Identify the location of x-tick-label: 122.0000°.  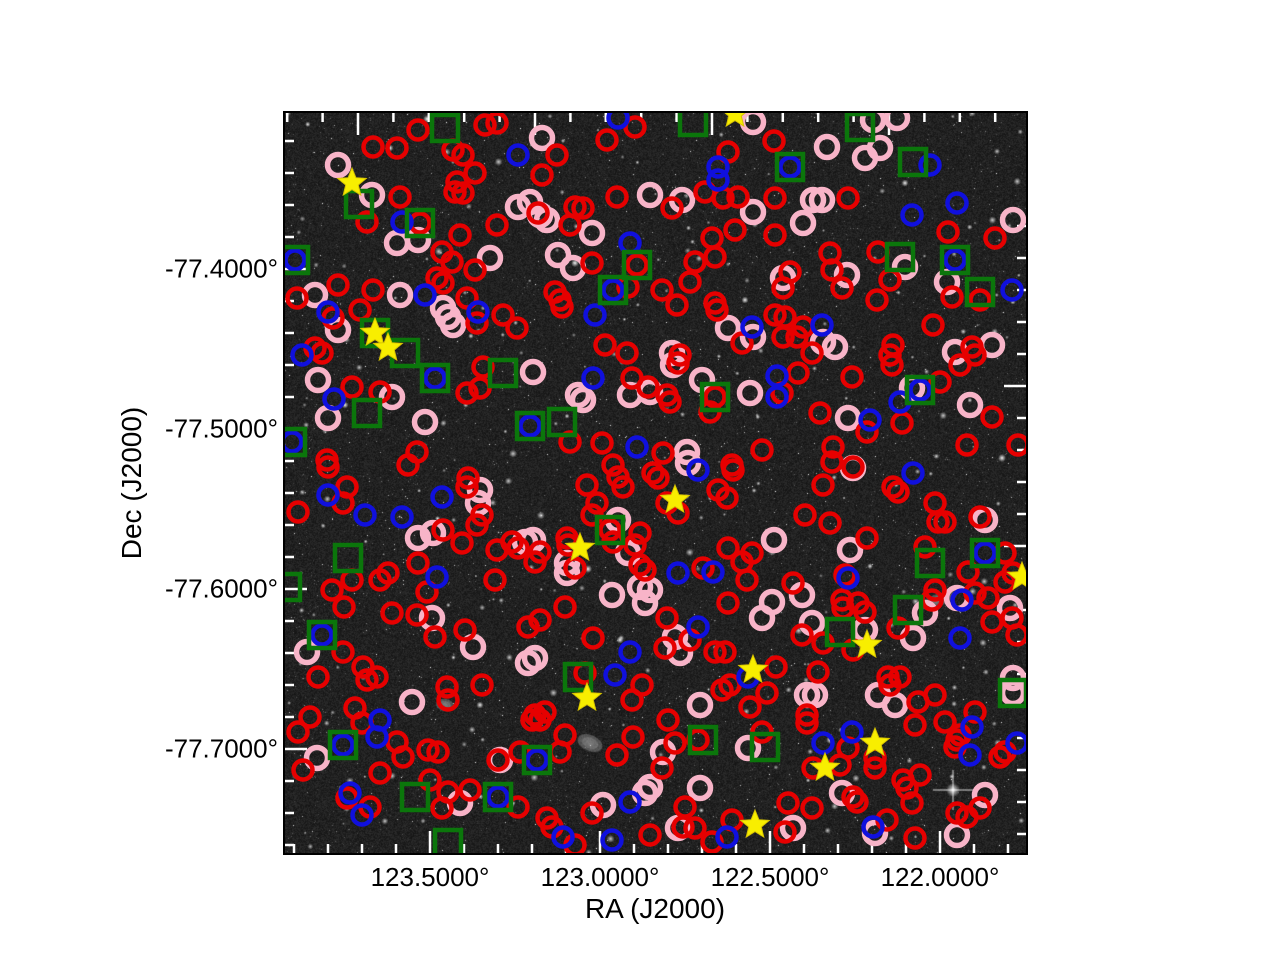
(940, 877).